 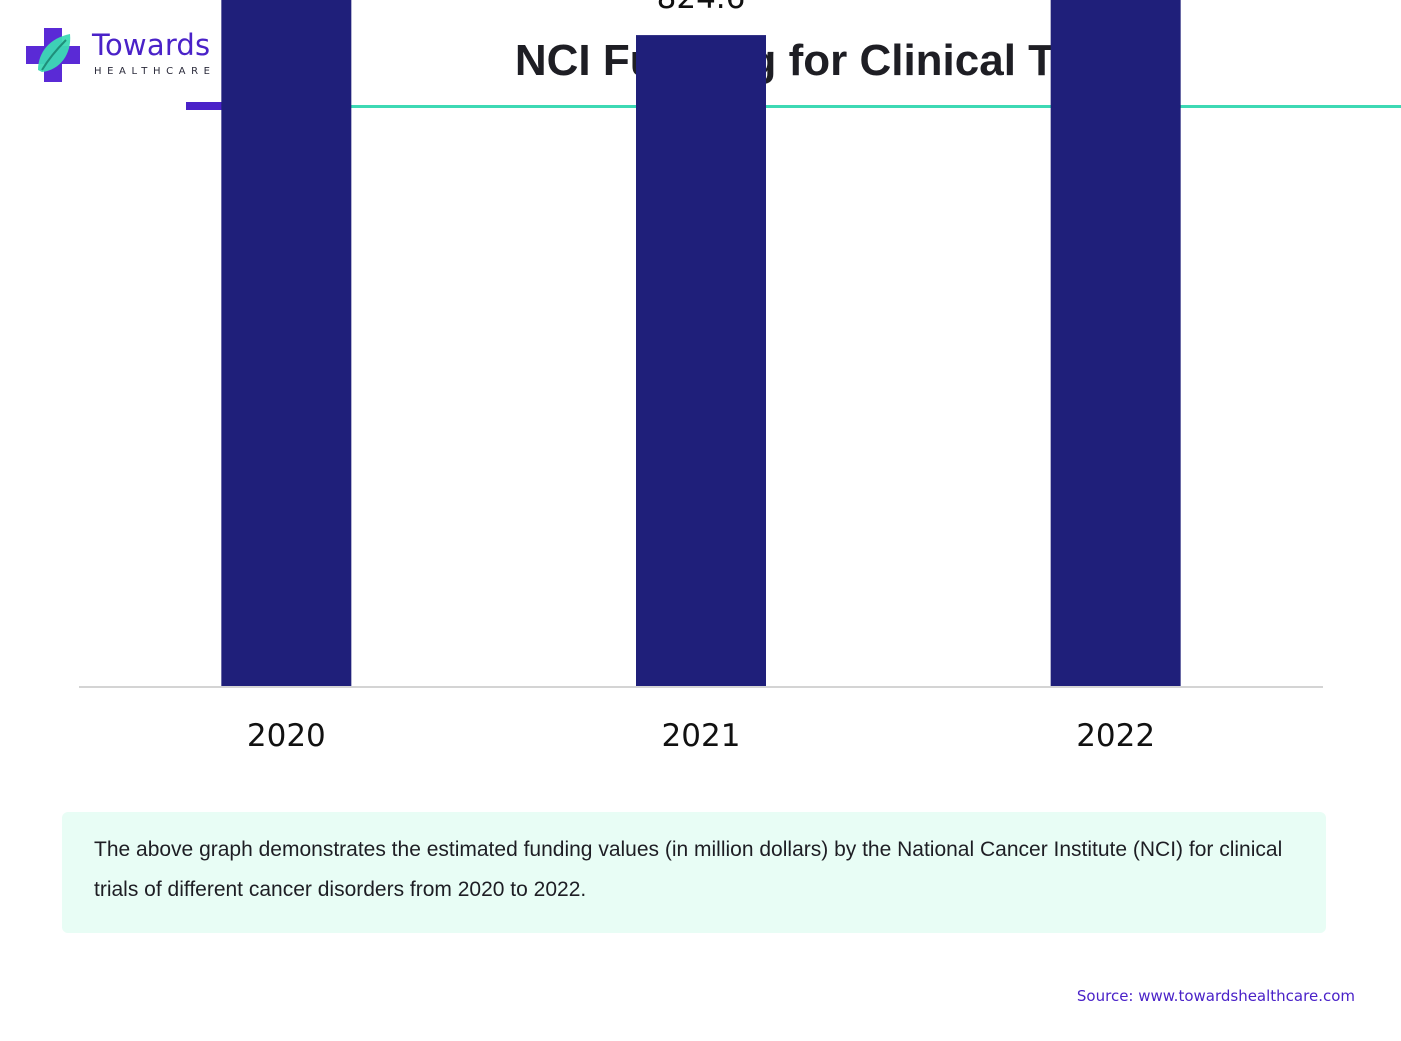 What do you see at coordinates (1115, 343) in the screenshot?
I see `bar-2022` at bounding box center [1115, 343].